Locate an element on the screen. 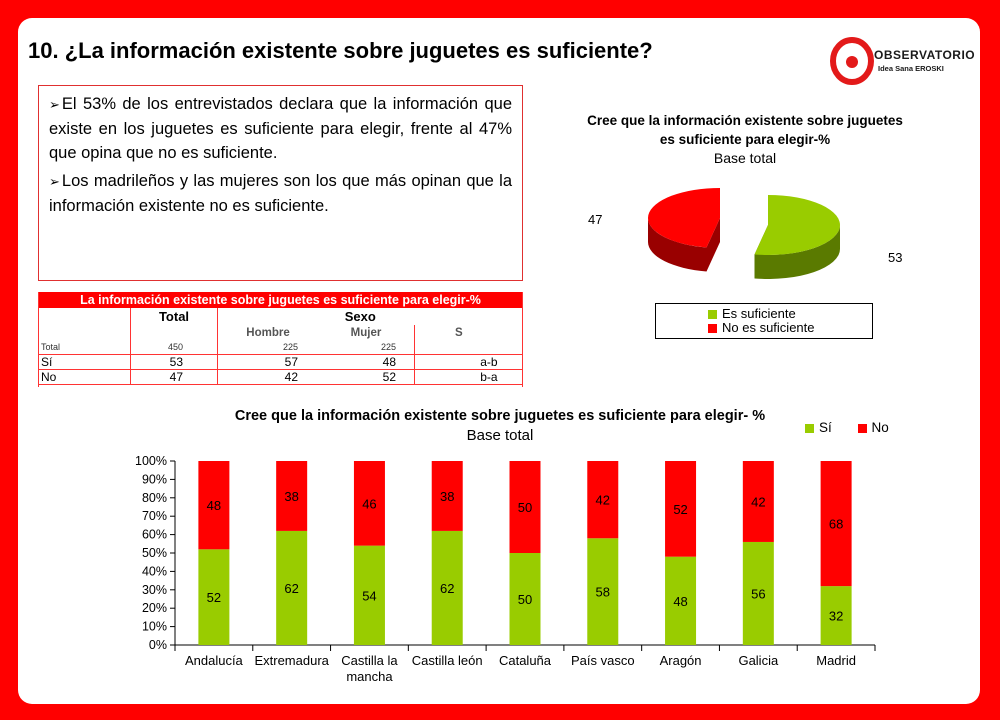 The height and width of the screenshot is (720, 1000). table-row: No 47 42 52 b-a is located at coordinates (280, 376).